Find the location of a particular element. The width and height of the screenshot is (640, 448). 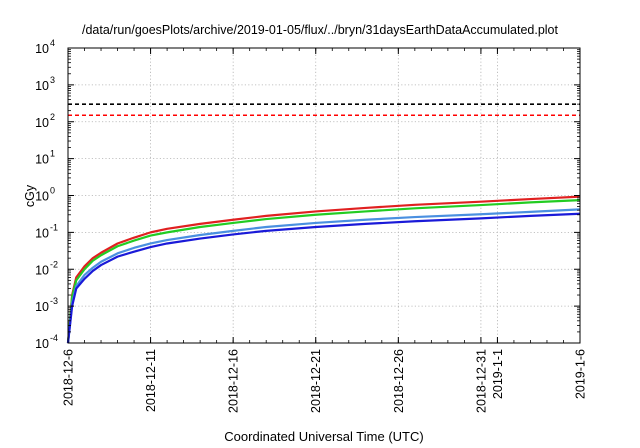

y-tick-exponent: 4 is located at coordinates (52, 43).